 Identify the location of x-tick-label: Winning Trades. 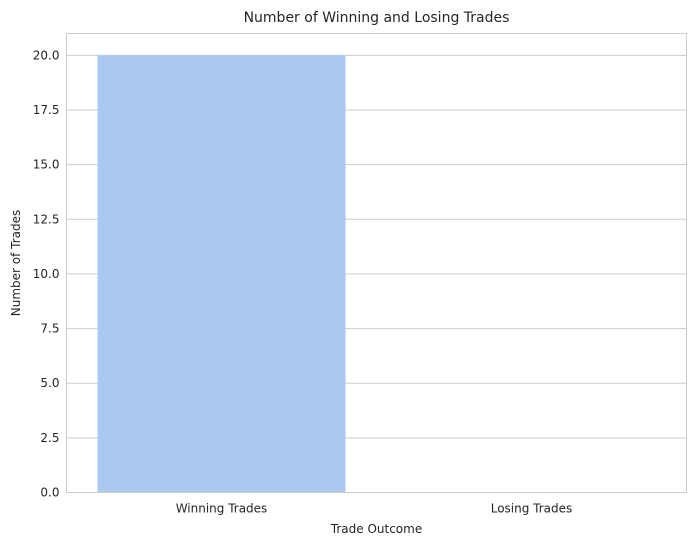
(222, 509).